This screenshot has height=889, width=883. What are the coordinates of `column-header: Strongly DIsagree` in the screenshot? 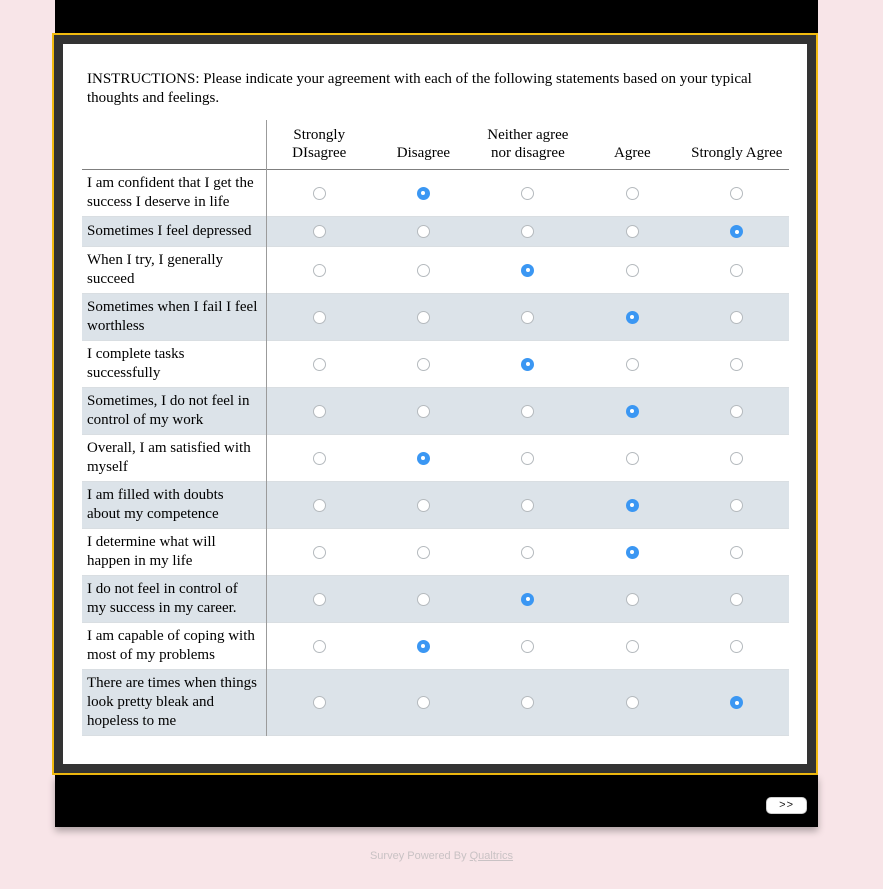 It's located at (319, 145).